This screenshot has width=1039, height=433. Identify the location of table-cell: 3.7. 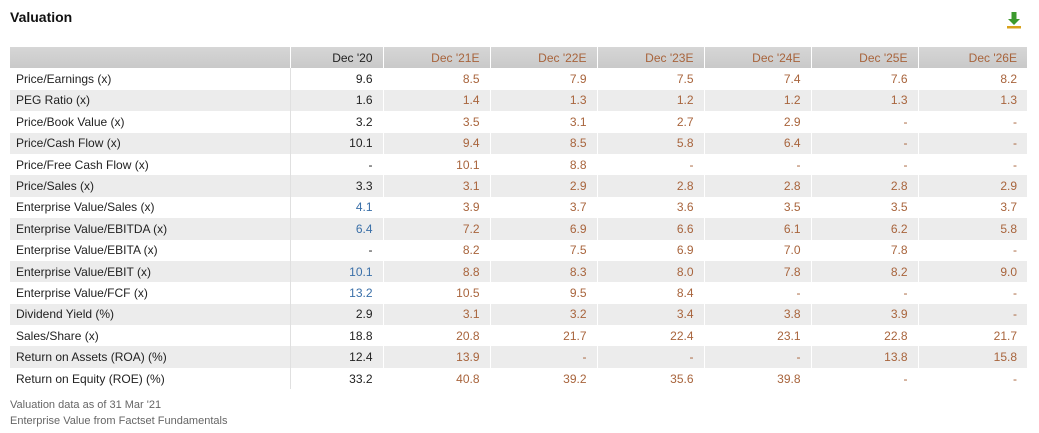
(544, 207).